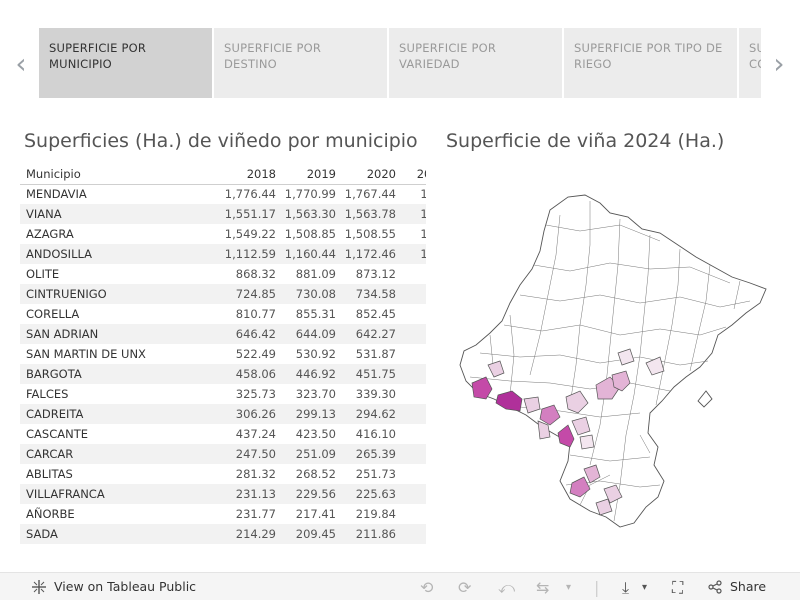 This screenshot has width=800, height=600. I want to click on area-cell-2021: 44, so click(413, 374).